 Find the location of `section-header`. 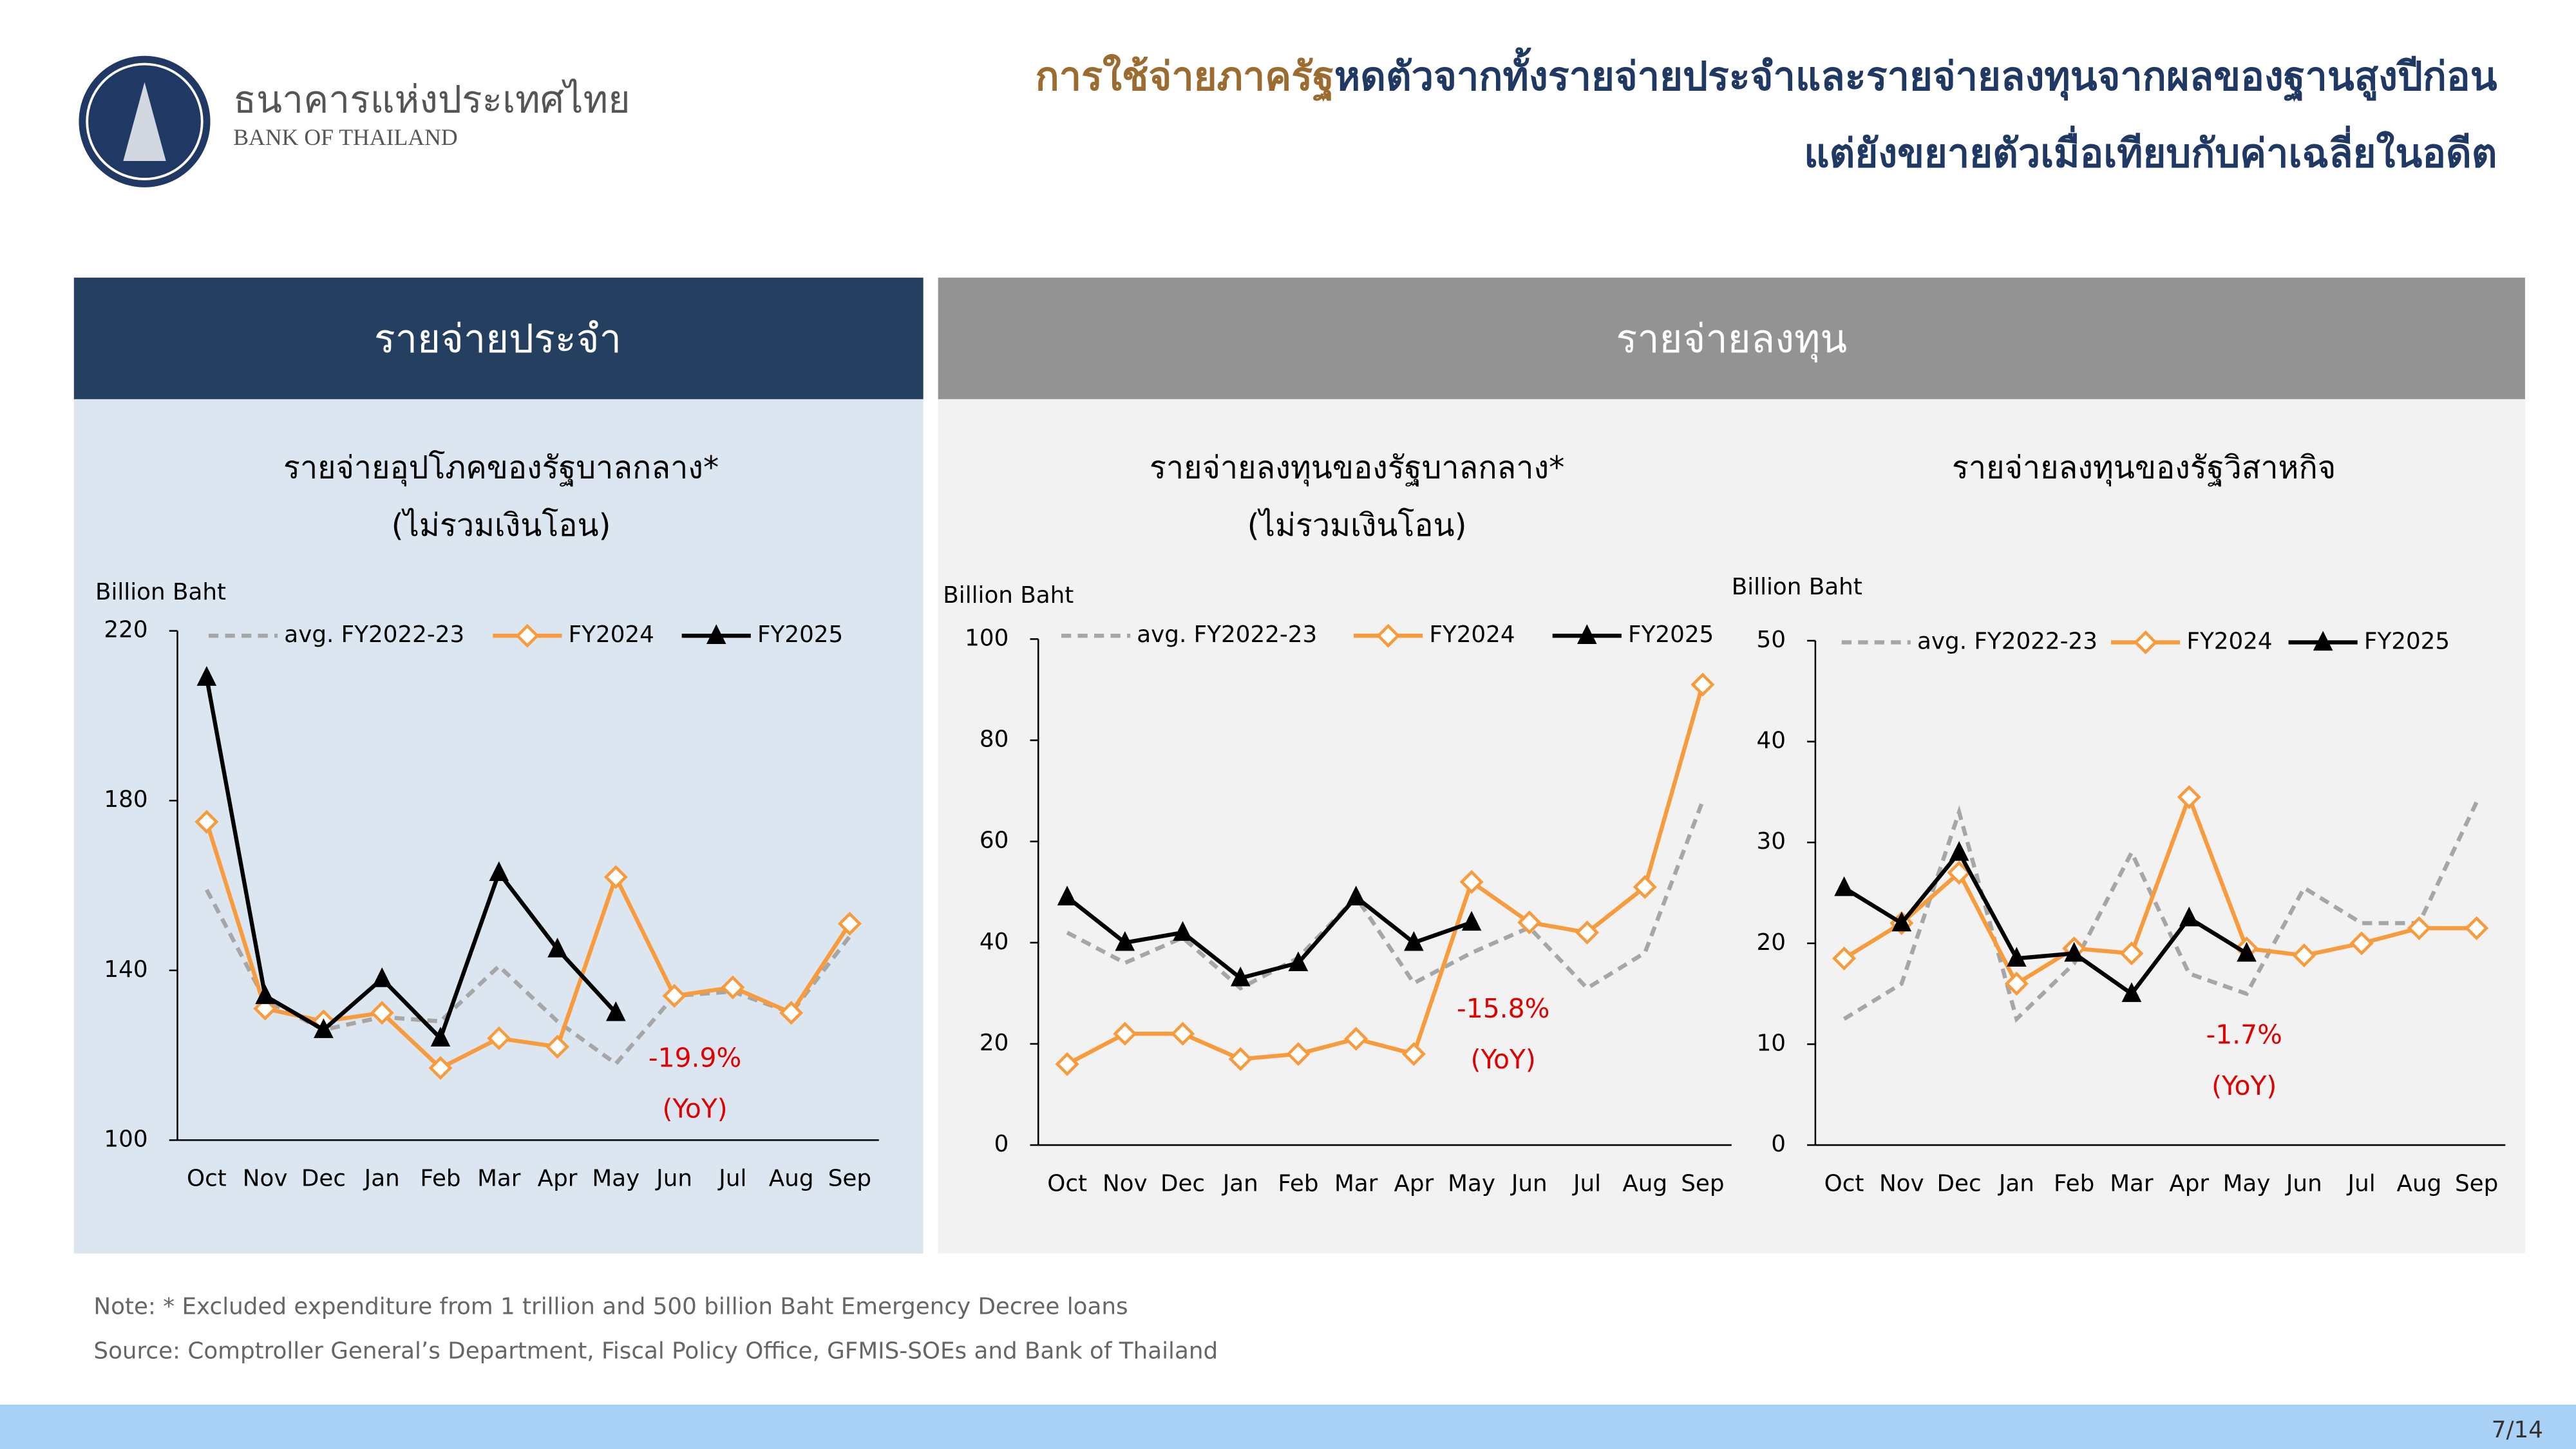

section-header is located at coordinates (498, 338).